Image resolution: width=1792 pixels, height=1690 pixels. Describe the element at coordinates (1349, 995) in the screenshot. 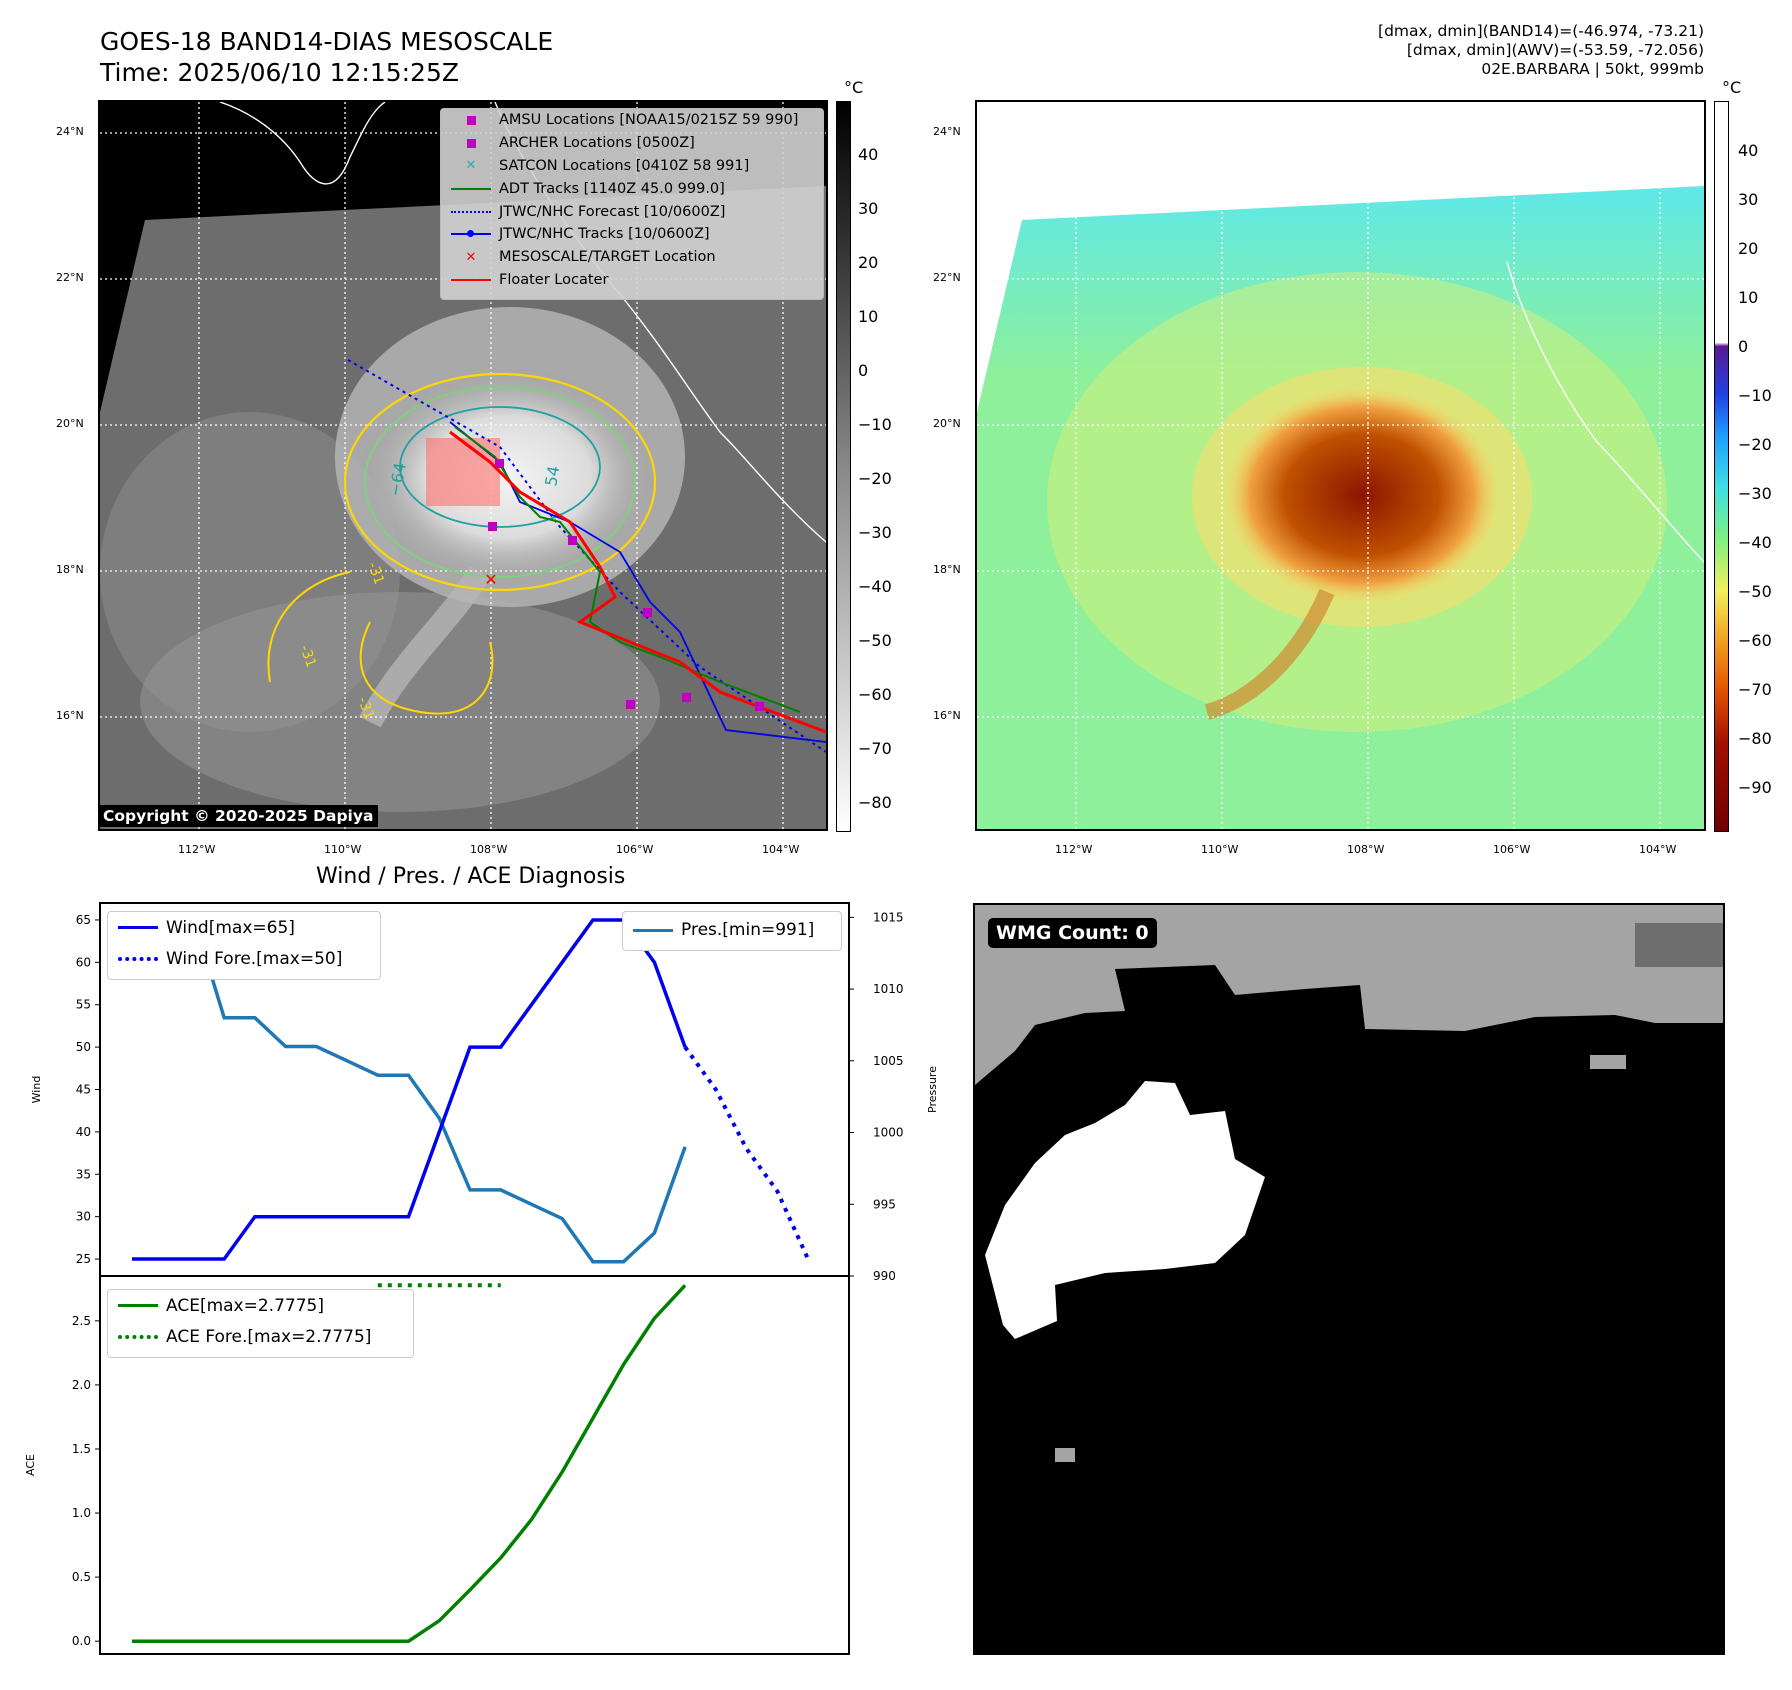

I see `wmg-gray-region` at that location.